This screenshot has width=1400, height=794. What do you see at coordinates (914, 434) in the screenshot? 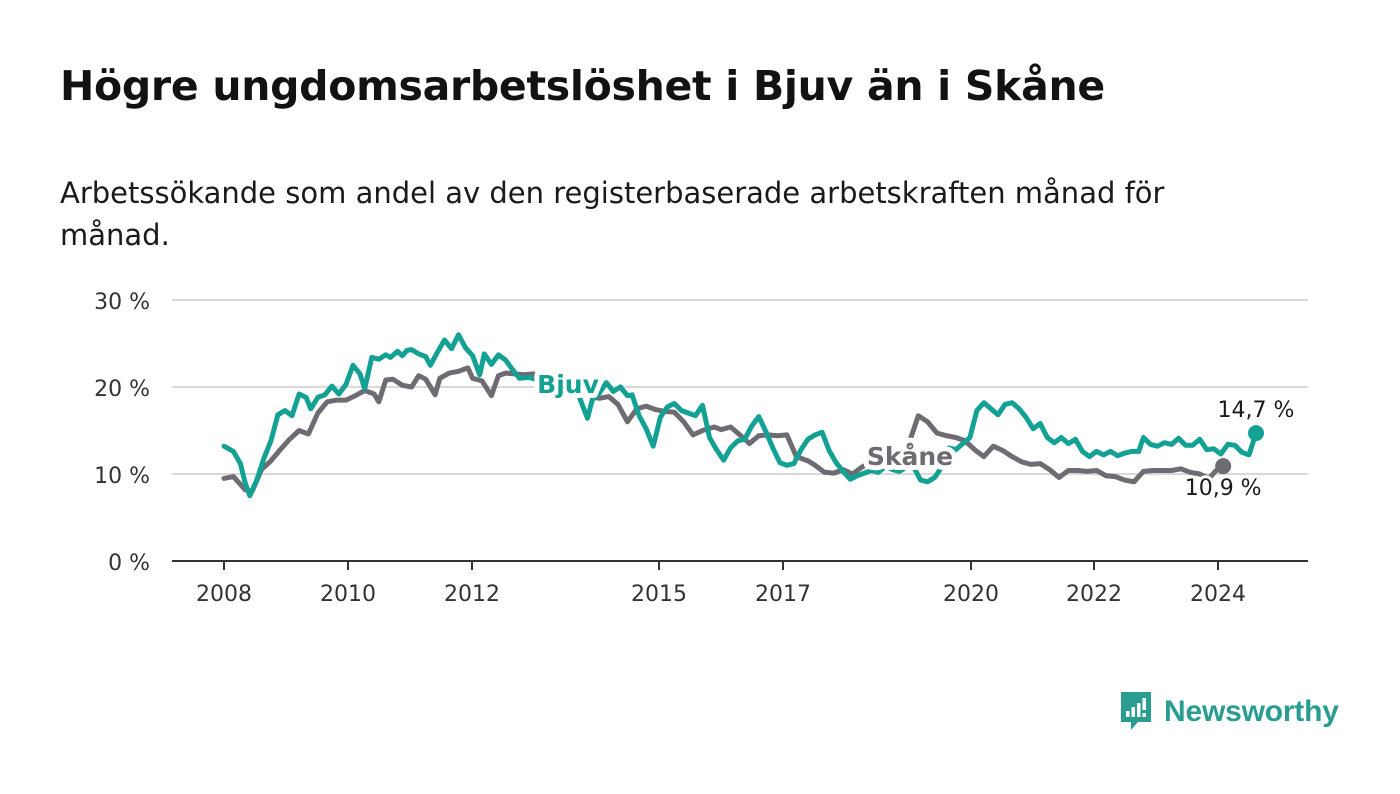
I see `series-labels: Skåne Bjuv 10,9 % 14,7 %` at bounding box center [914, 434].